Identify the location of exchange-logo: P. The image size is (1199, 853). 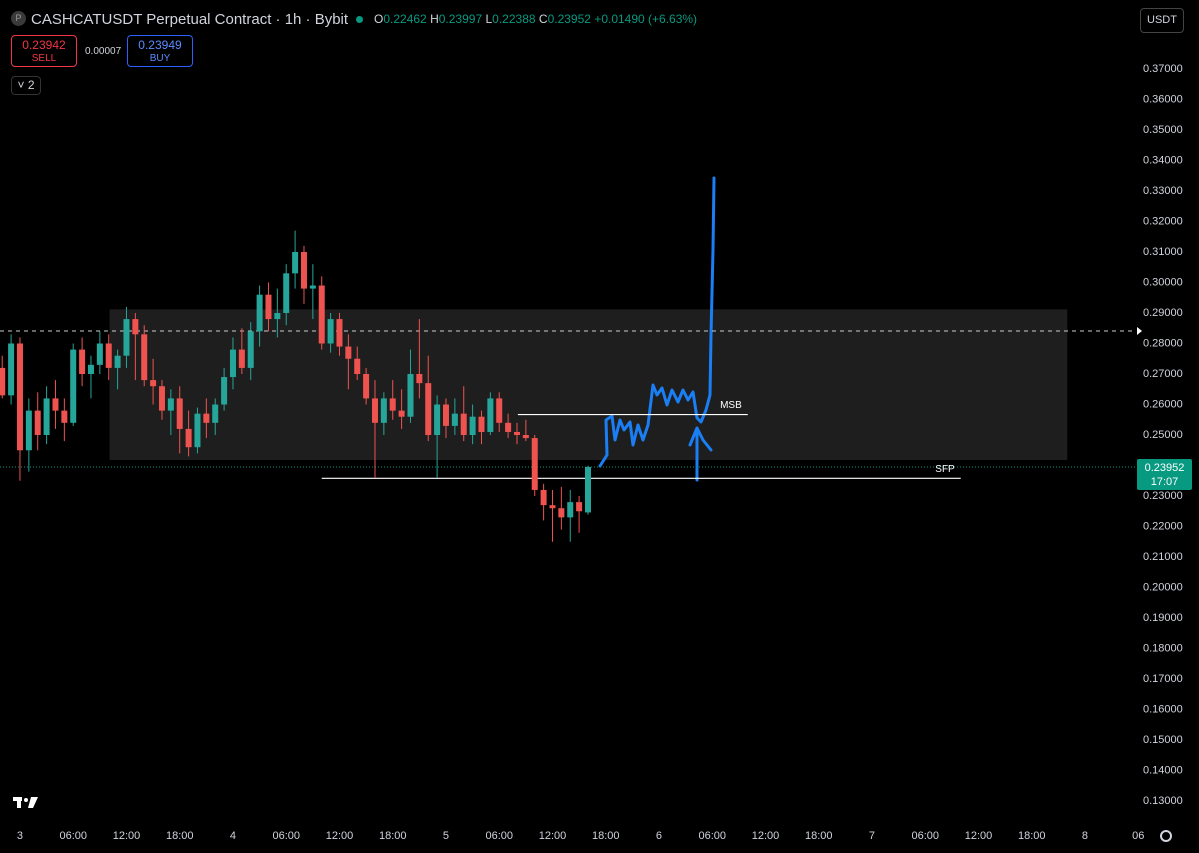
(18, 18).